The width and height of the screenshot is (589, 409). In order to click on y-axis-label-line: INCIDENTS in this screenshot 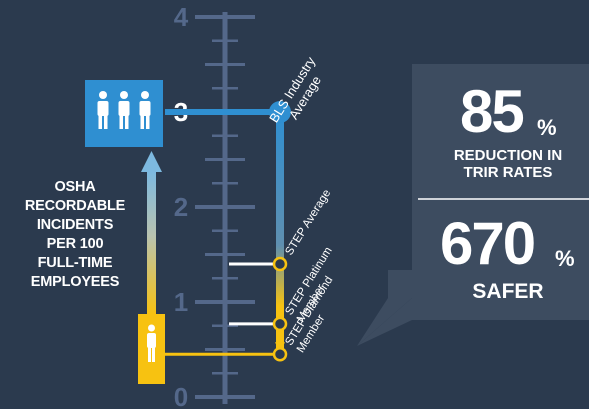, I will do `click(75, 225)`.